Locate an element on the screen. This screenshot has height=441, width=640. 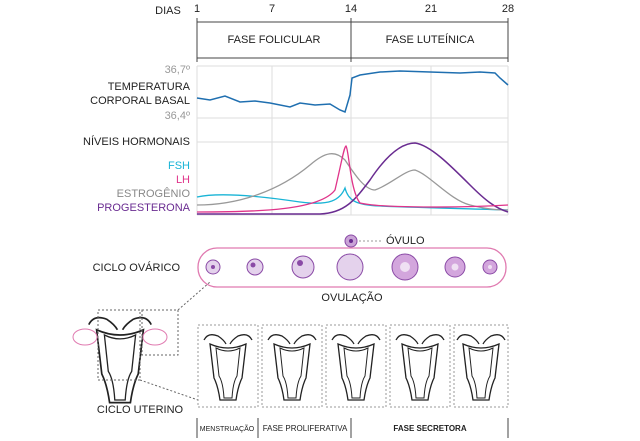
legend-estrogen: ESTROGÊNIO is located at coordinates (154, 193).